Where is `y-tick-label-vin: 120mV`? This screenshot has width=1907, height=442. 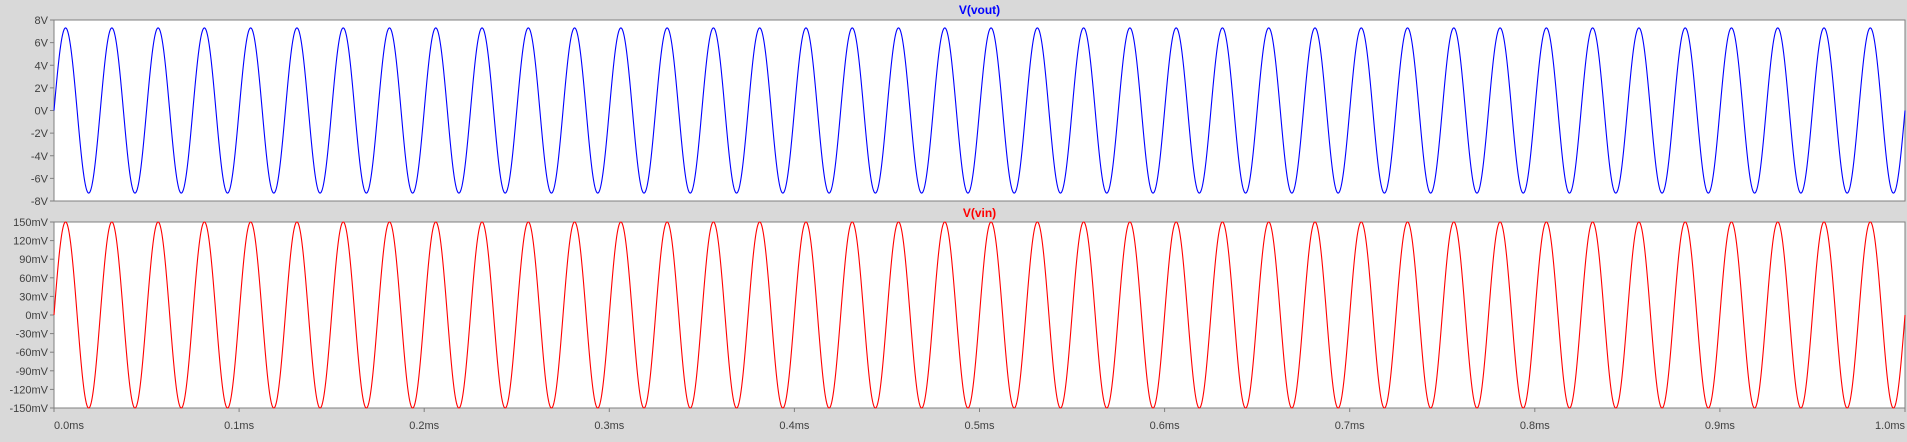
y-tick-label-vin: 120mV is located at coordinates (31, 242).